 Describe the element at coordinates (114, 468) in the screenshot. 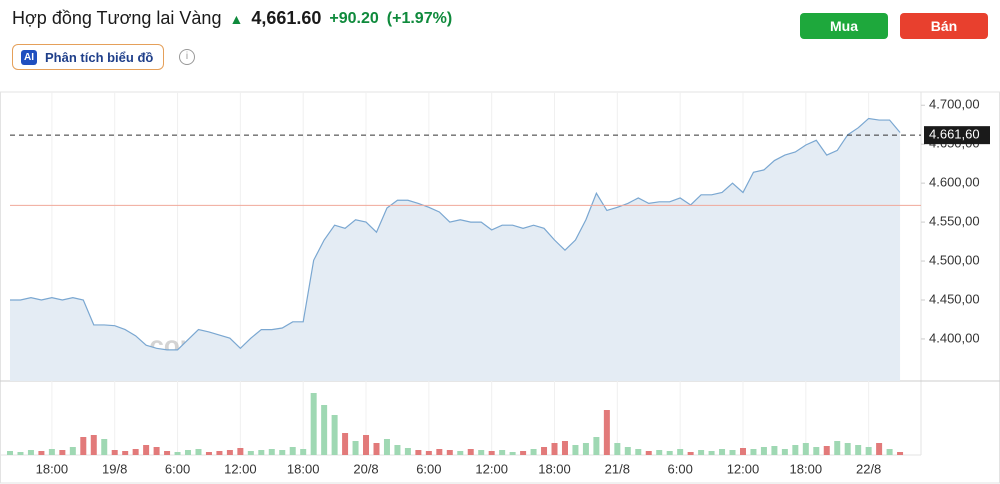

I see `x-tick-label: 19/8` at that location.